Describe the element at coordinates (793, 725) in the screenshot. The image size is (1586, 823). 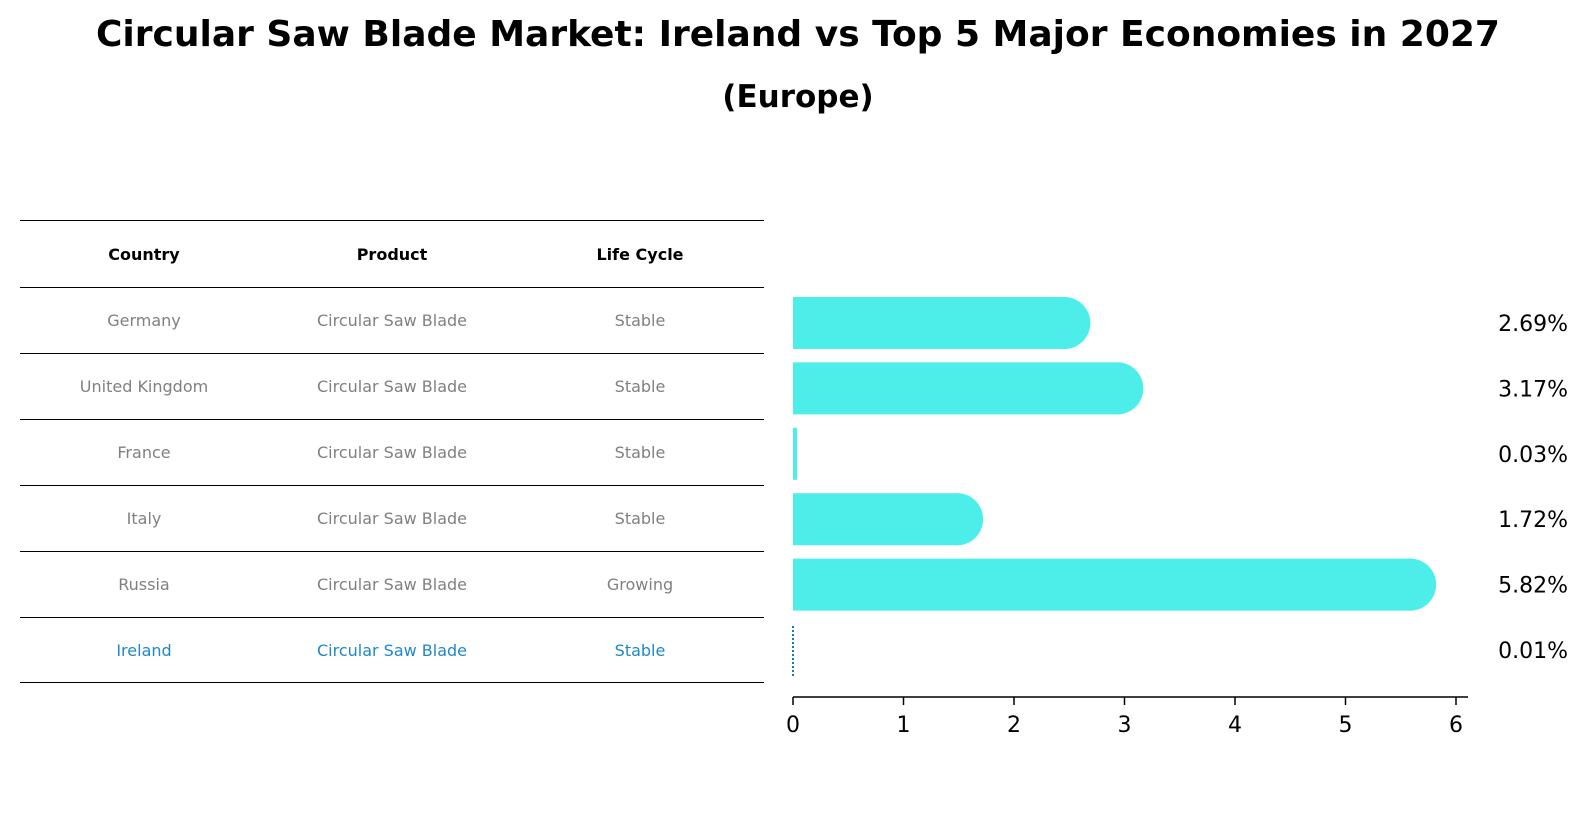
I see `x-tick-label: 0` at that location.